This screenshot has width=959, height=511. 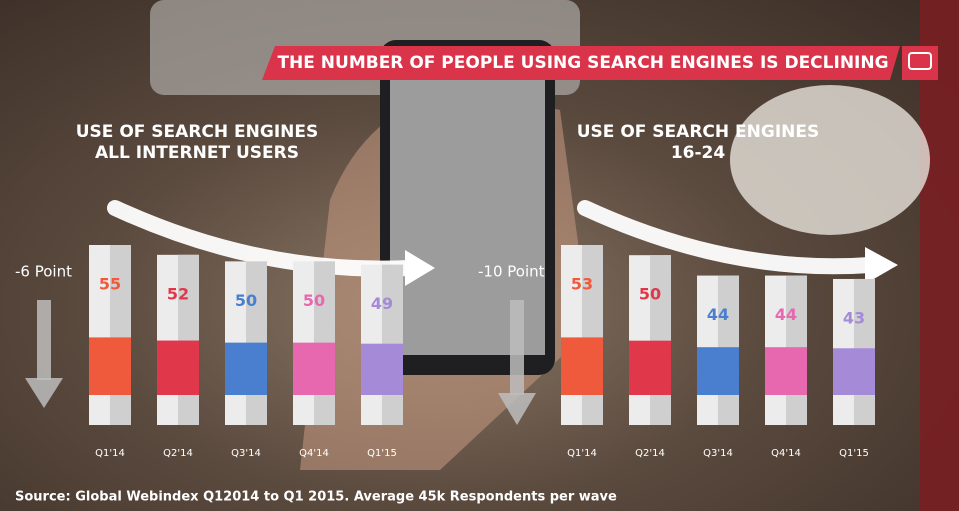 I want to click on cup, so click(x=830, y=160).